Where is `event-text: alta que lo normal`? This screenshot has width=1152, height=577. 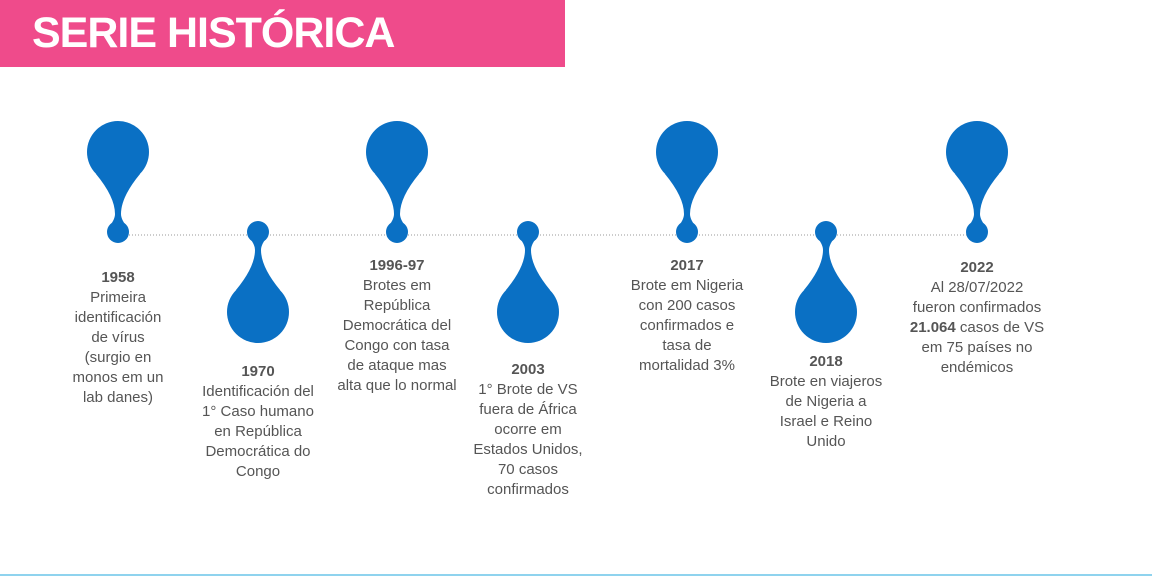
event-text: alta que lo normal is located at coordinates (396, 385).